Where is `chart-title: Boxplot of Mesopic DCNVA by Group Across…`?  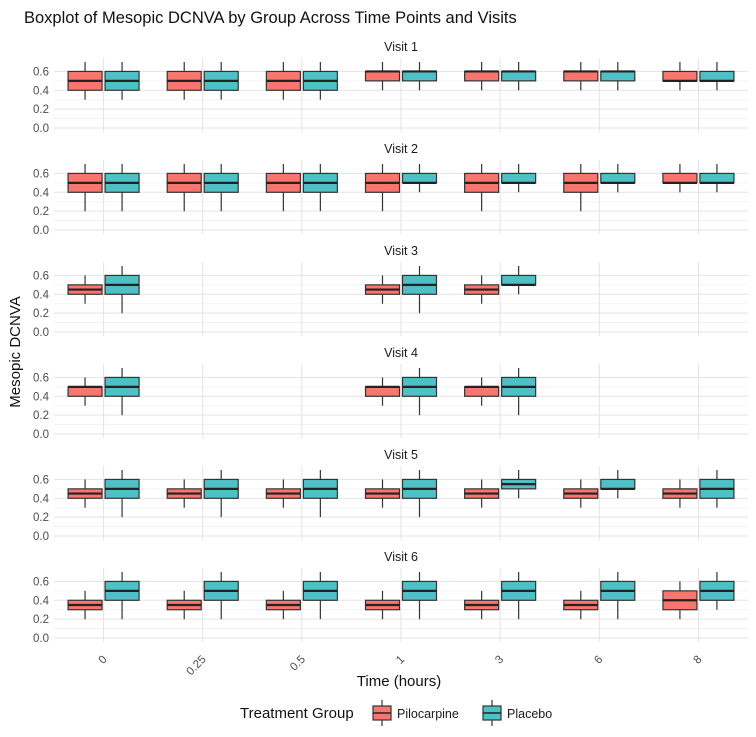
chart-title: Boxplot of Mesopic DCNVA by Group Across… is located at coordinates (270, 18).